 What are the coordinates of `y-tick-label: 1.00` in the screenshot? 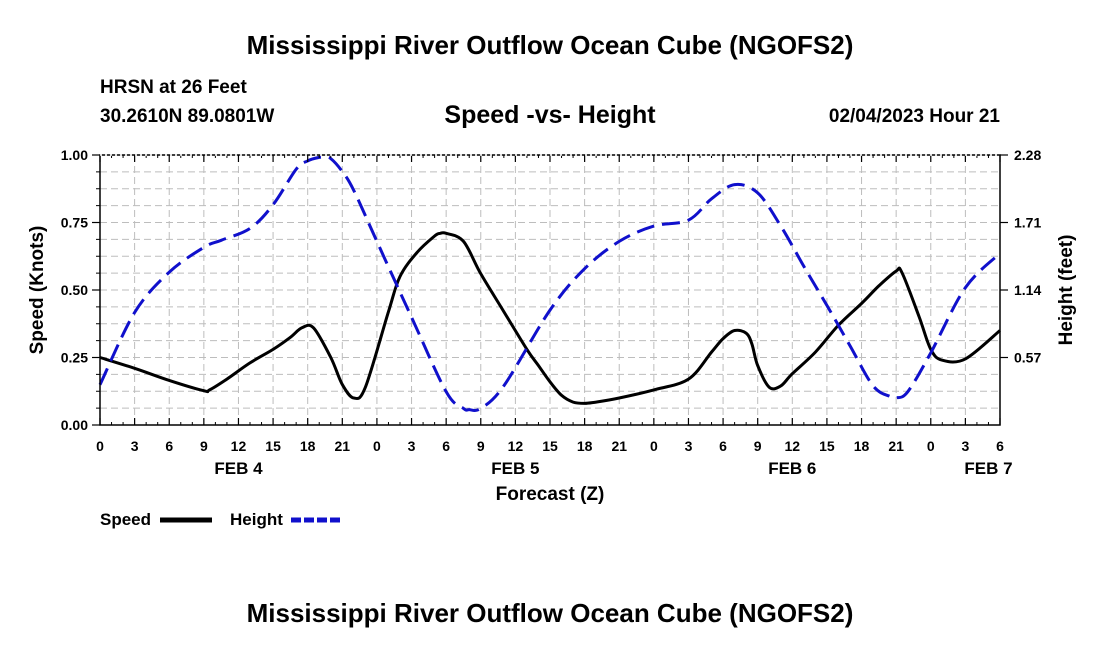 It's located at (74, 155).